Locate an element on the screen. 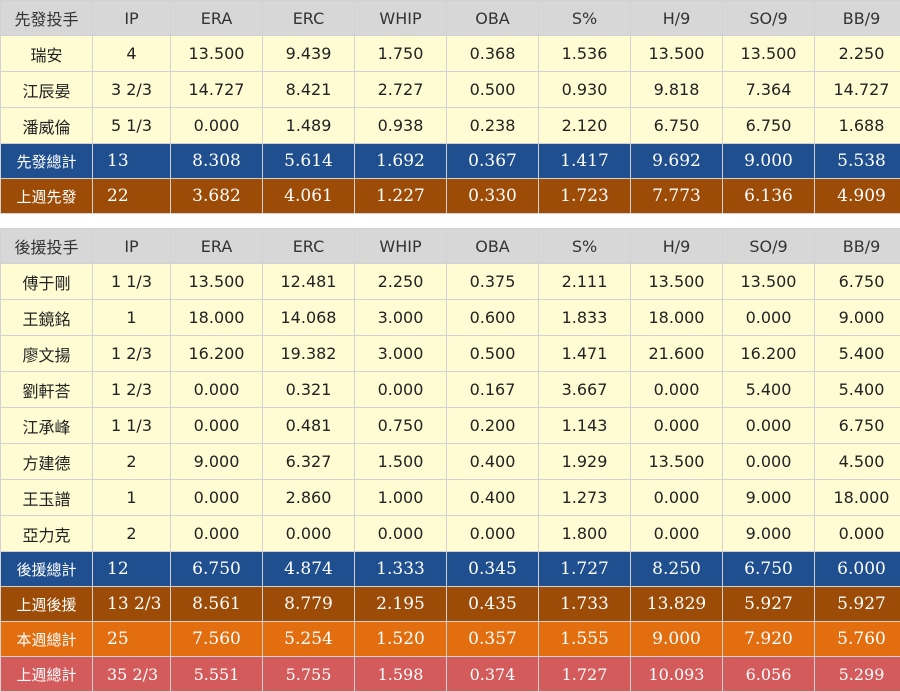 This screenshot has width=900, height=692. row-label-cell: 先發總計 is located at coordinates (47, 161).